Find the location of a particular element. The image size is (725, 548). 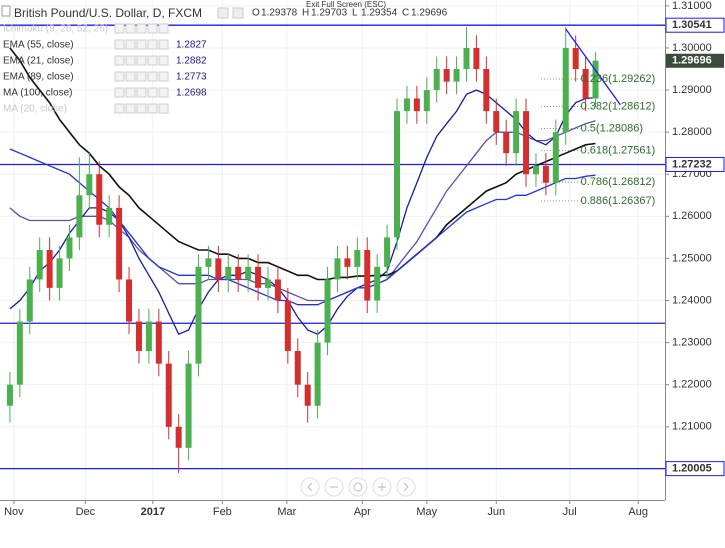

collapse-icon is located at coordinates (6, 11).